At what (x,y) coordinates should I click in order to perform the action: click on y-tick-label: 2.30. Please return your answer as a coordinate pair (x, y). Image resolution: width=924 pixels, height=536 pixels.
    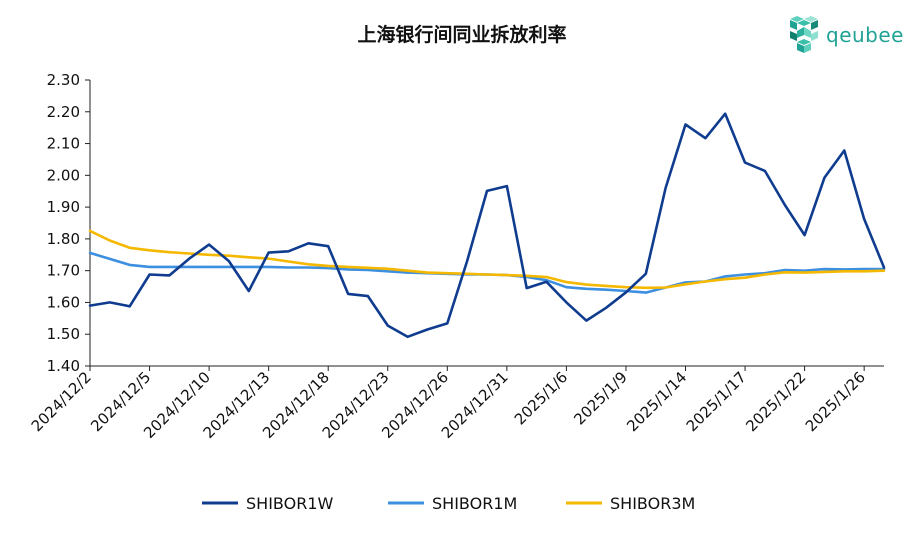
    Looking at the image, I should click on (63, 80).